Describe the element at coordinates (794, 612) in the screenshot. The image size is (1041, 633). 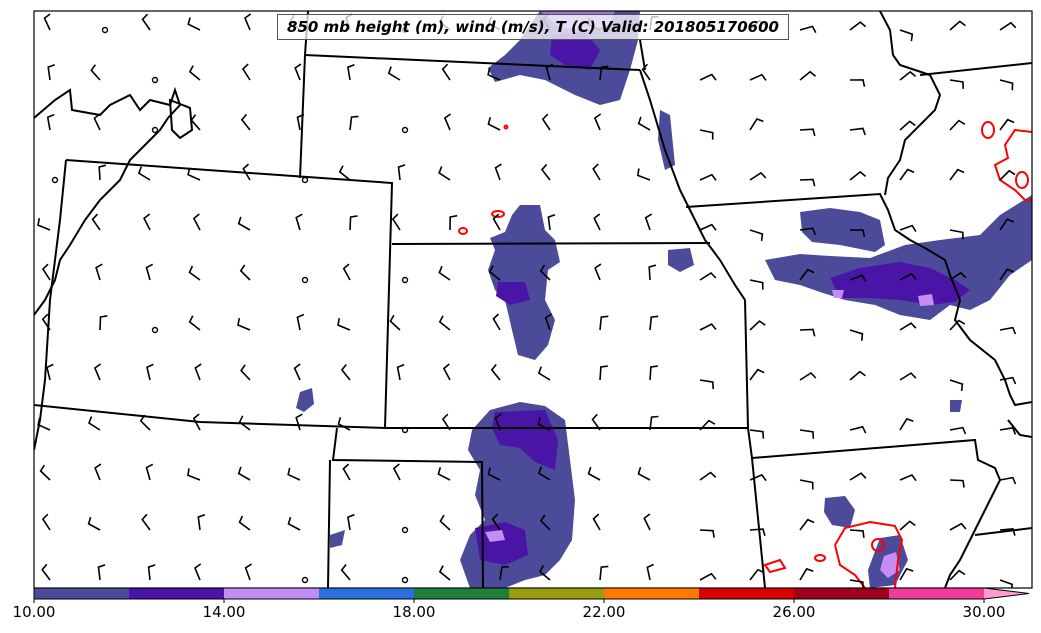
I see `colorbar-label-5: 26.00` at that location.